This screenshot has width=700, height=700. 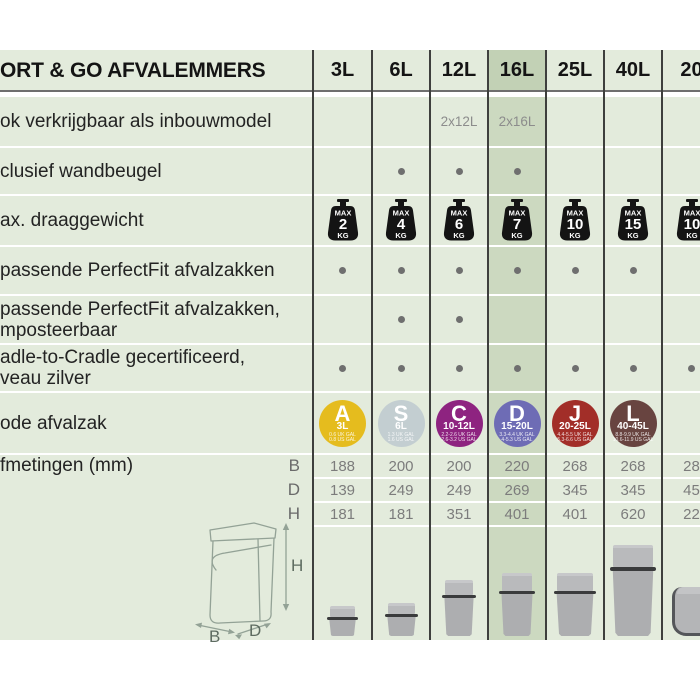 What do you see at coordinates (81, 171) in the screenshot?
I see `row-label-wandbeugel: clusief wandbeugel` at bounding box center [81, 171].